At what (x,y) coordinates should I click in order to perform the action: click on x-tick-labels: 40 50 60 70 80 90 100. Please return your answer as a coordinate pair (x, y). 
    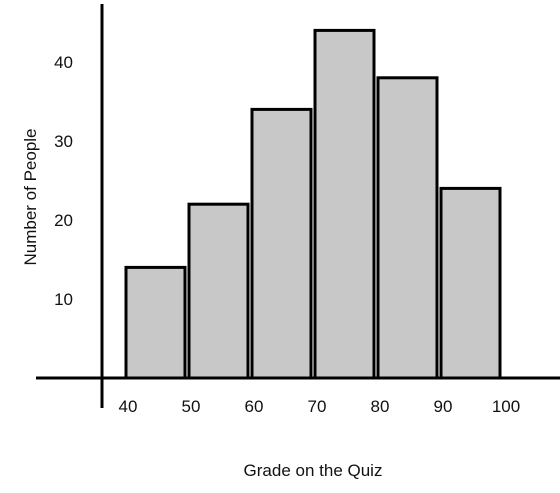
    Looking at the image, I should click on (320, 406).